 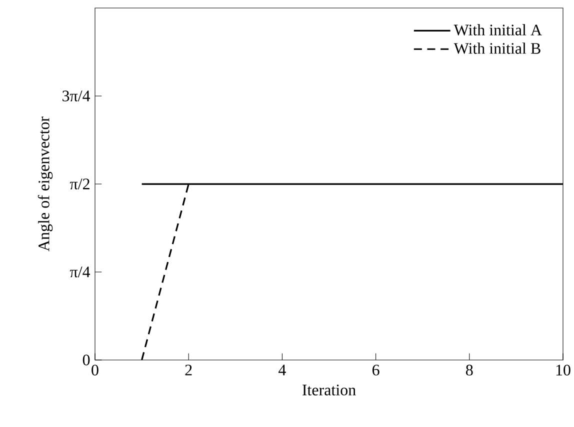 I want to click on x-tick-label: 6, so click(x=376, y=370).